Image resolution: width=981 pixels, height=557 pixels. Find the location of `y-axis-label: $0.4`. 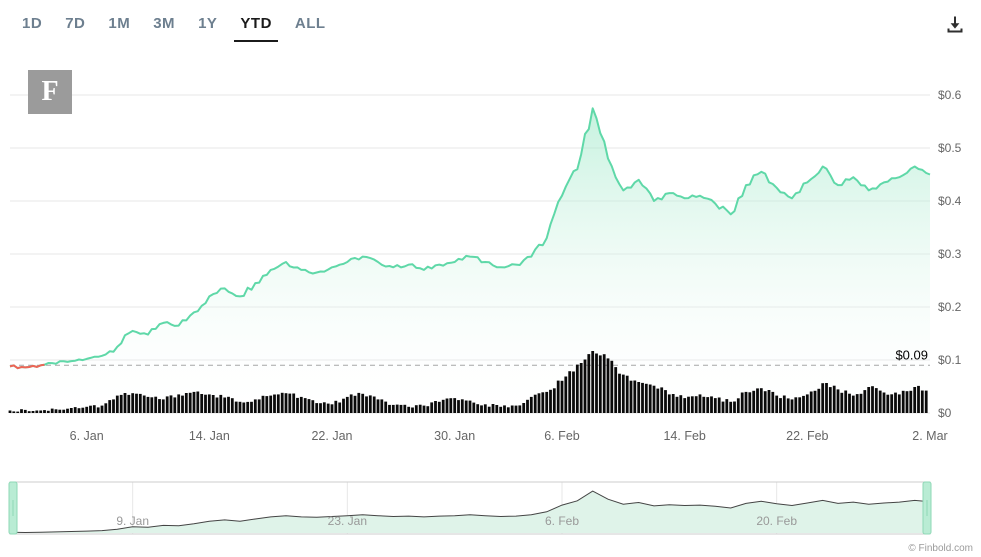

y-axis-label: $0.4 is located at coordinates (950, 201).